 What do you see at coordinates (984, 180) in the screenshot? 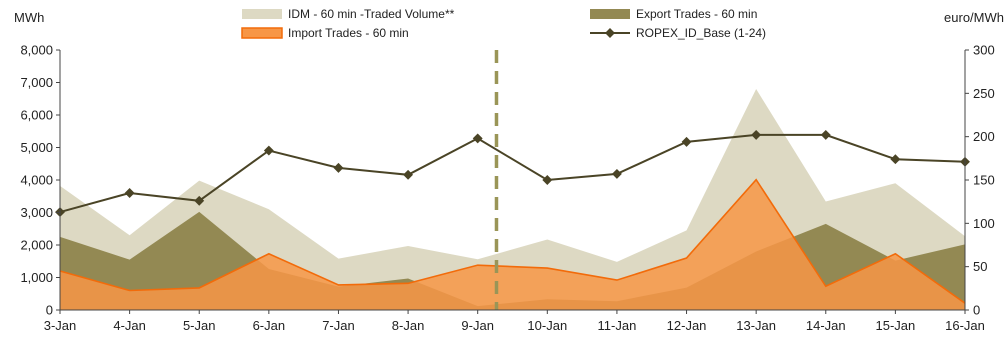
I see `y-right-tick-label: 150` at bounding box center [984, 180].